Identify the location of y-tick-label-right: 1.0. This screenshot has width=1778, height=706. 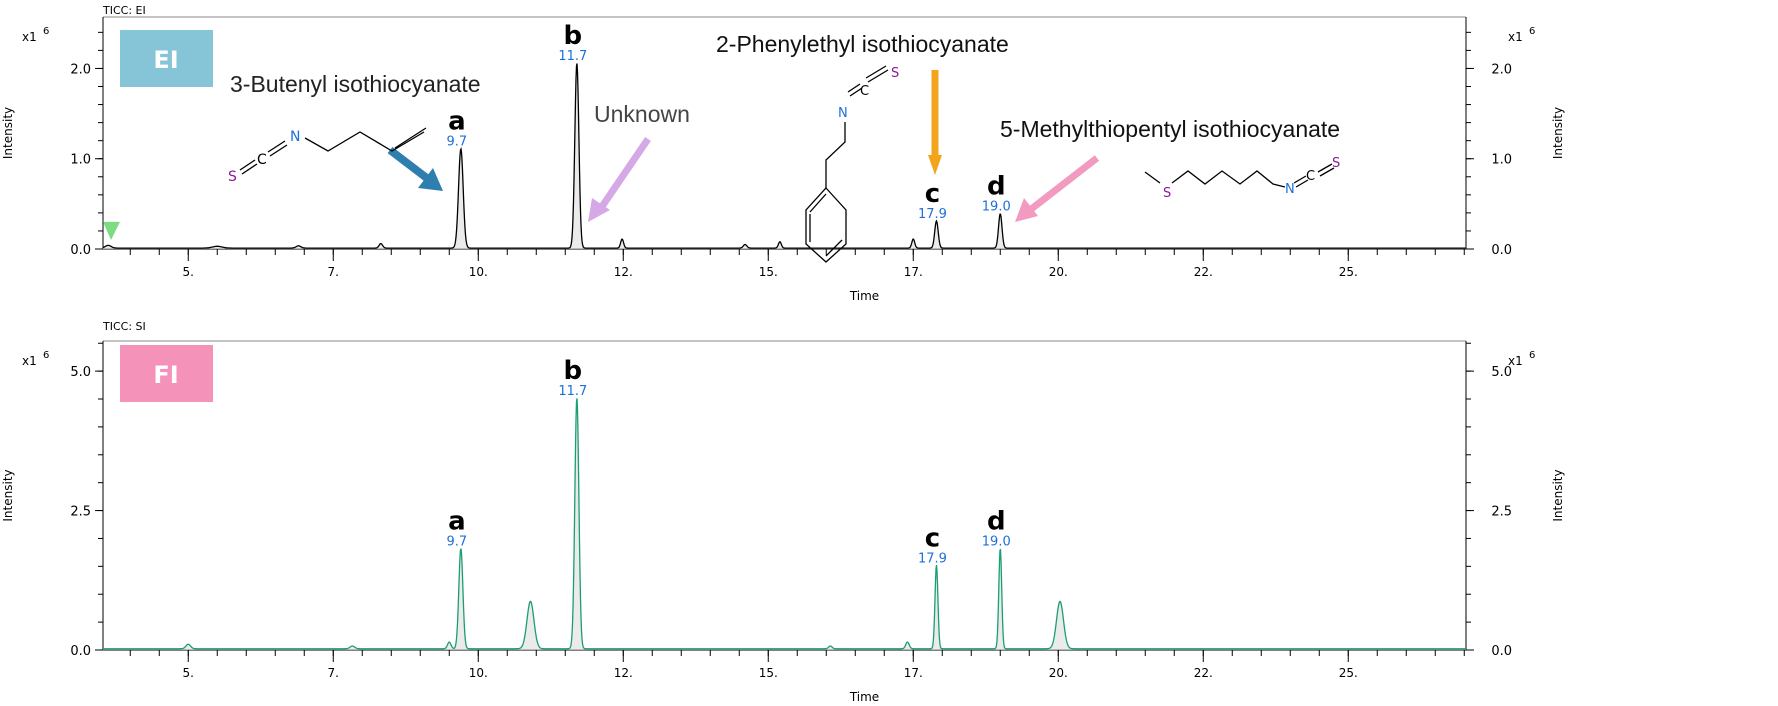
(1501, 160).